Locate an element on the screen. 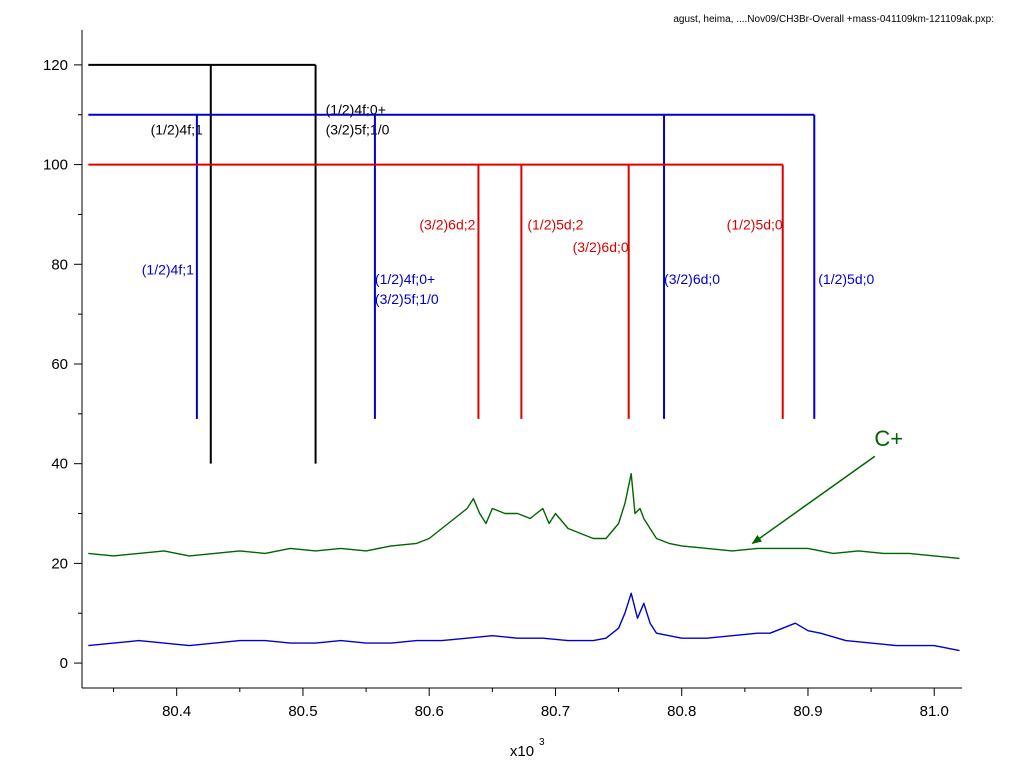  annotation-label: C+ is located at coordinates (888, 438).